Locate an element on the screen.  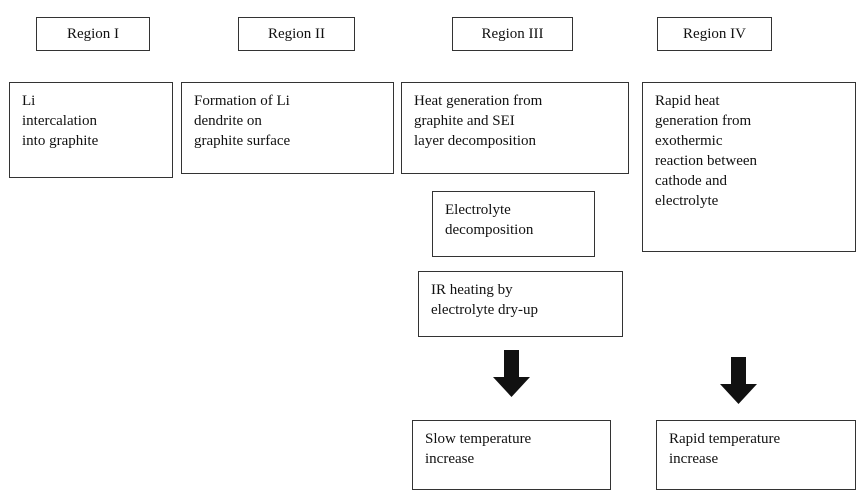
text-box: Li intercalation into graphite is located at coordinates (91, 130).